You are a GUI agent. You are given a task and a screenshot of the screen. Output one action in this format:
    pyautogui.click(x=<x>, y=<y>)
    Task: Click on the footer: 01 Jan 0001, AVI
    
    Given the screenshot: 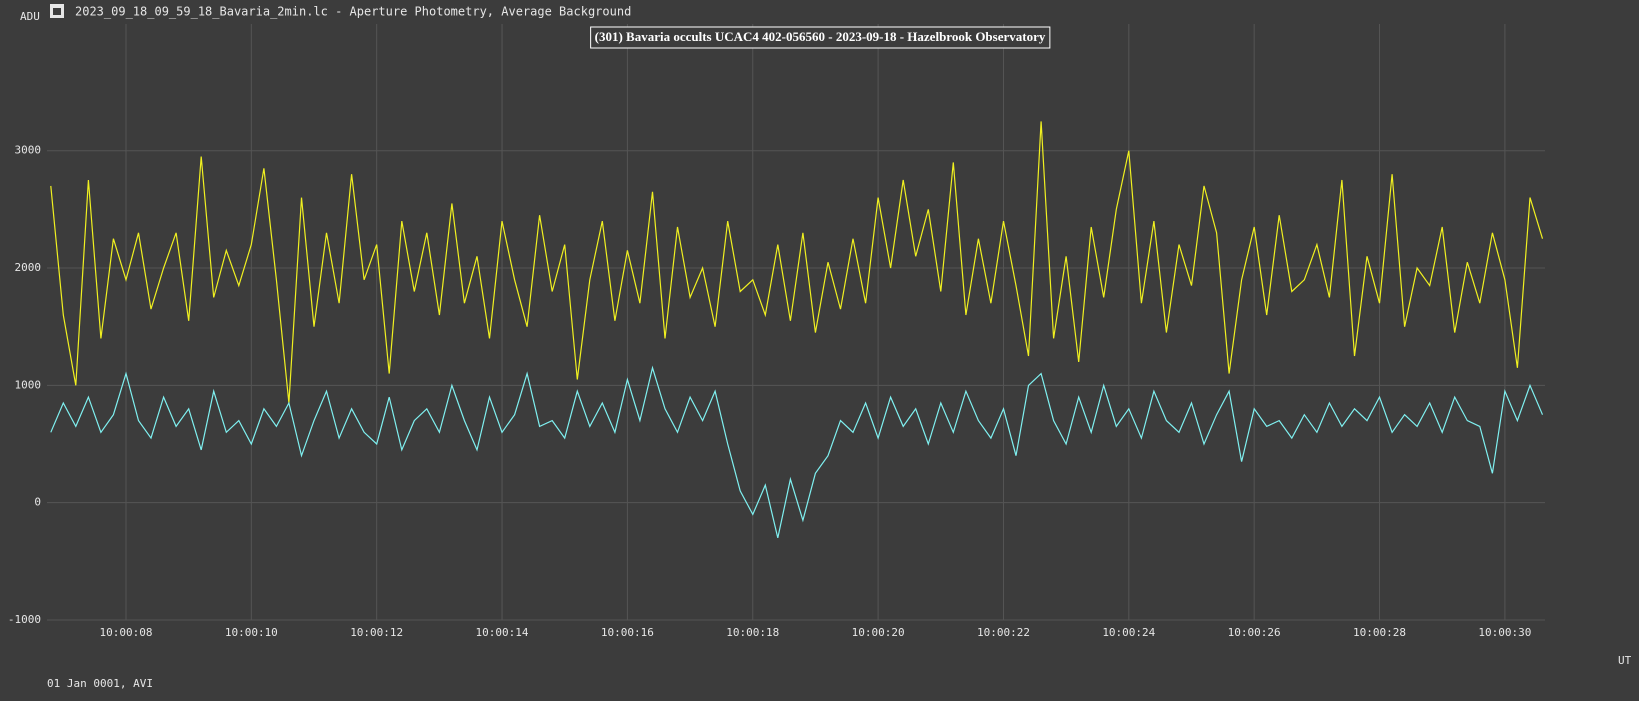 What is the action you would take?
    pyautogui.click(x=100, y=683)
    